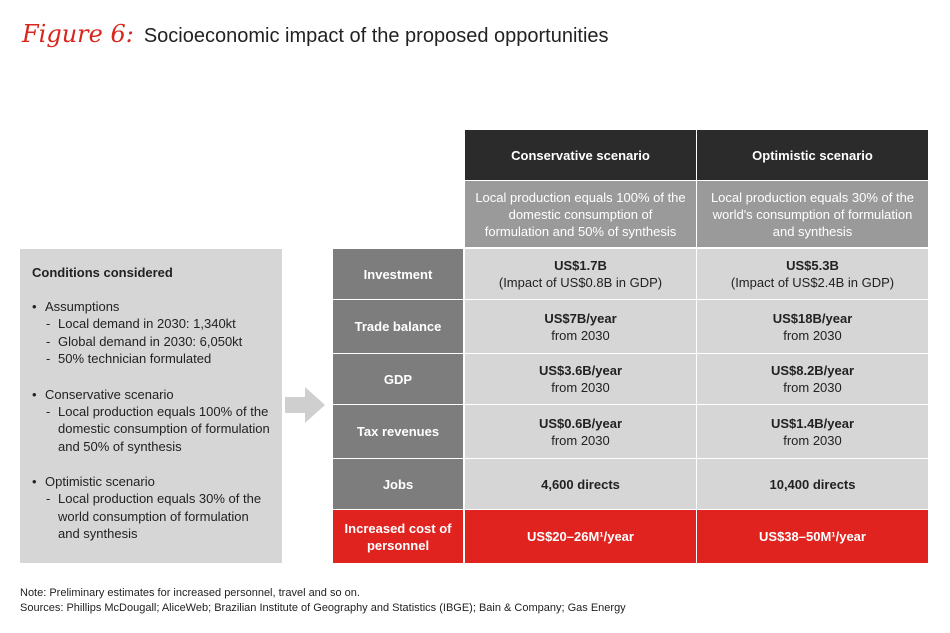  Describe the element at coordinates (580, 536) in the screenshot. I see `table-cell-highlight: US$20–26M¹/year` at that location.